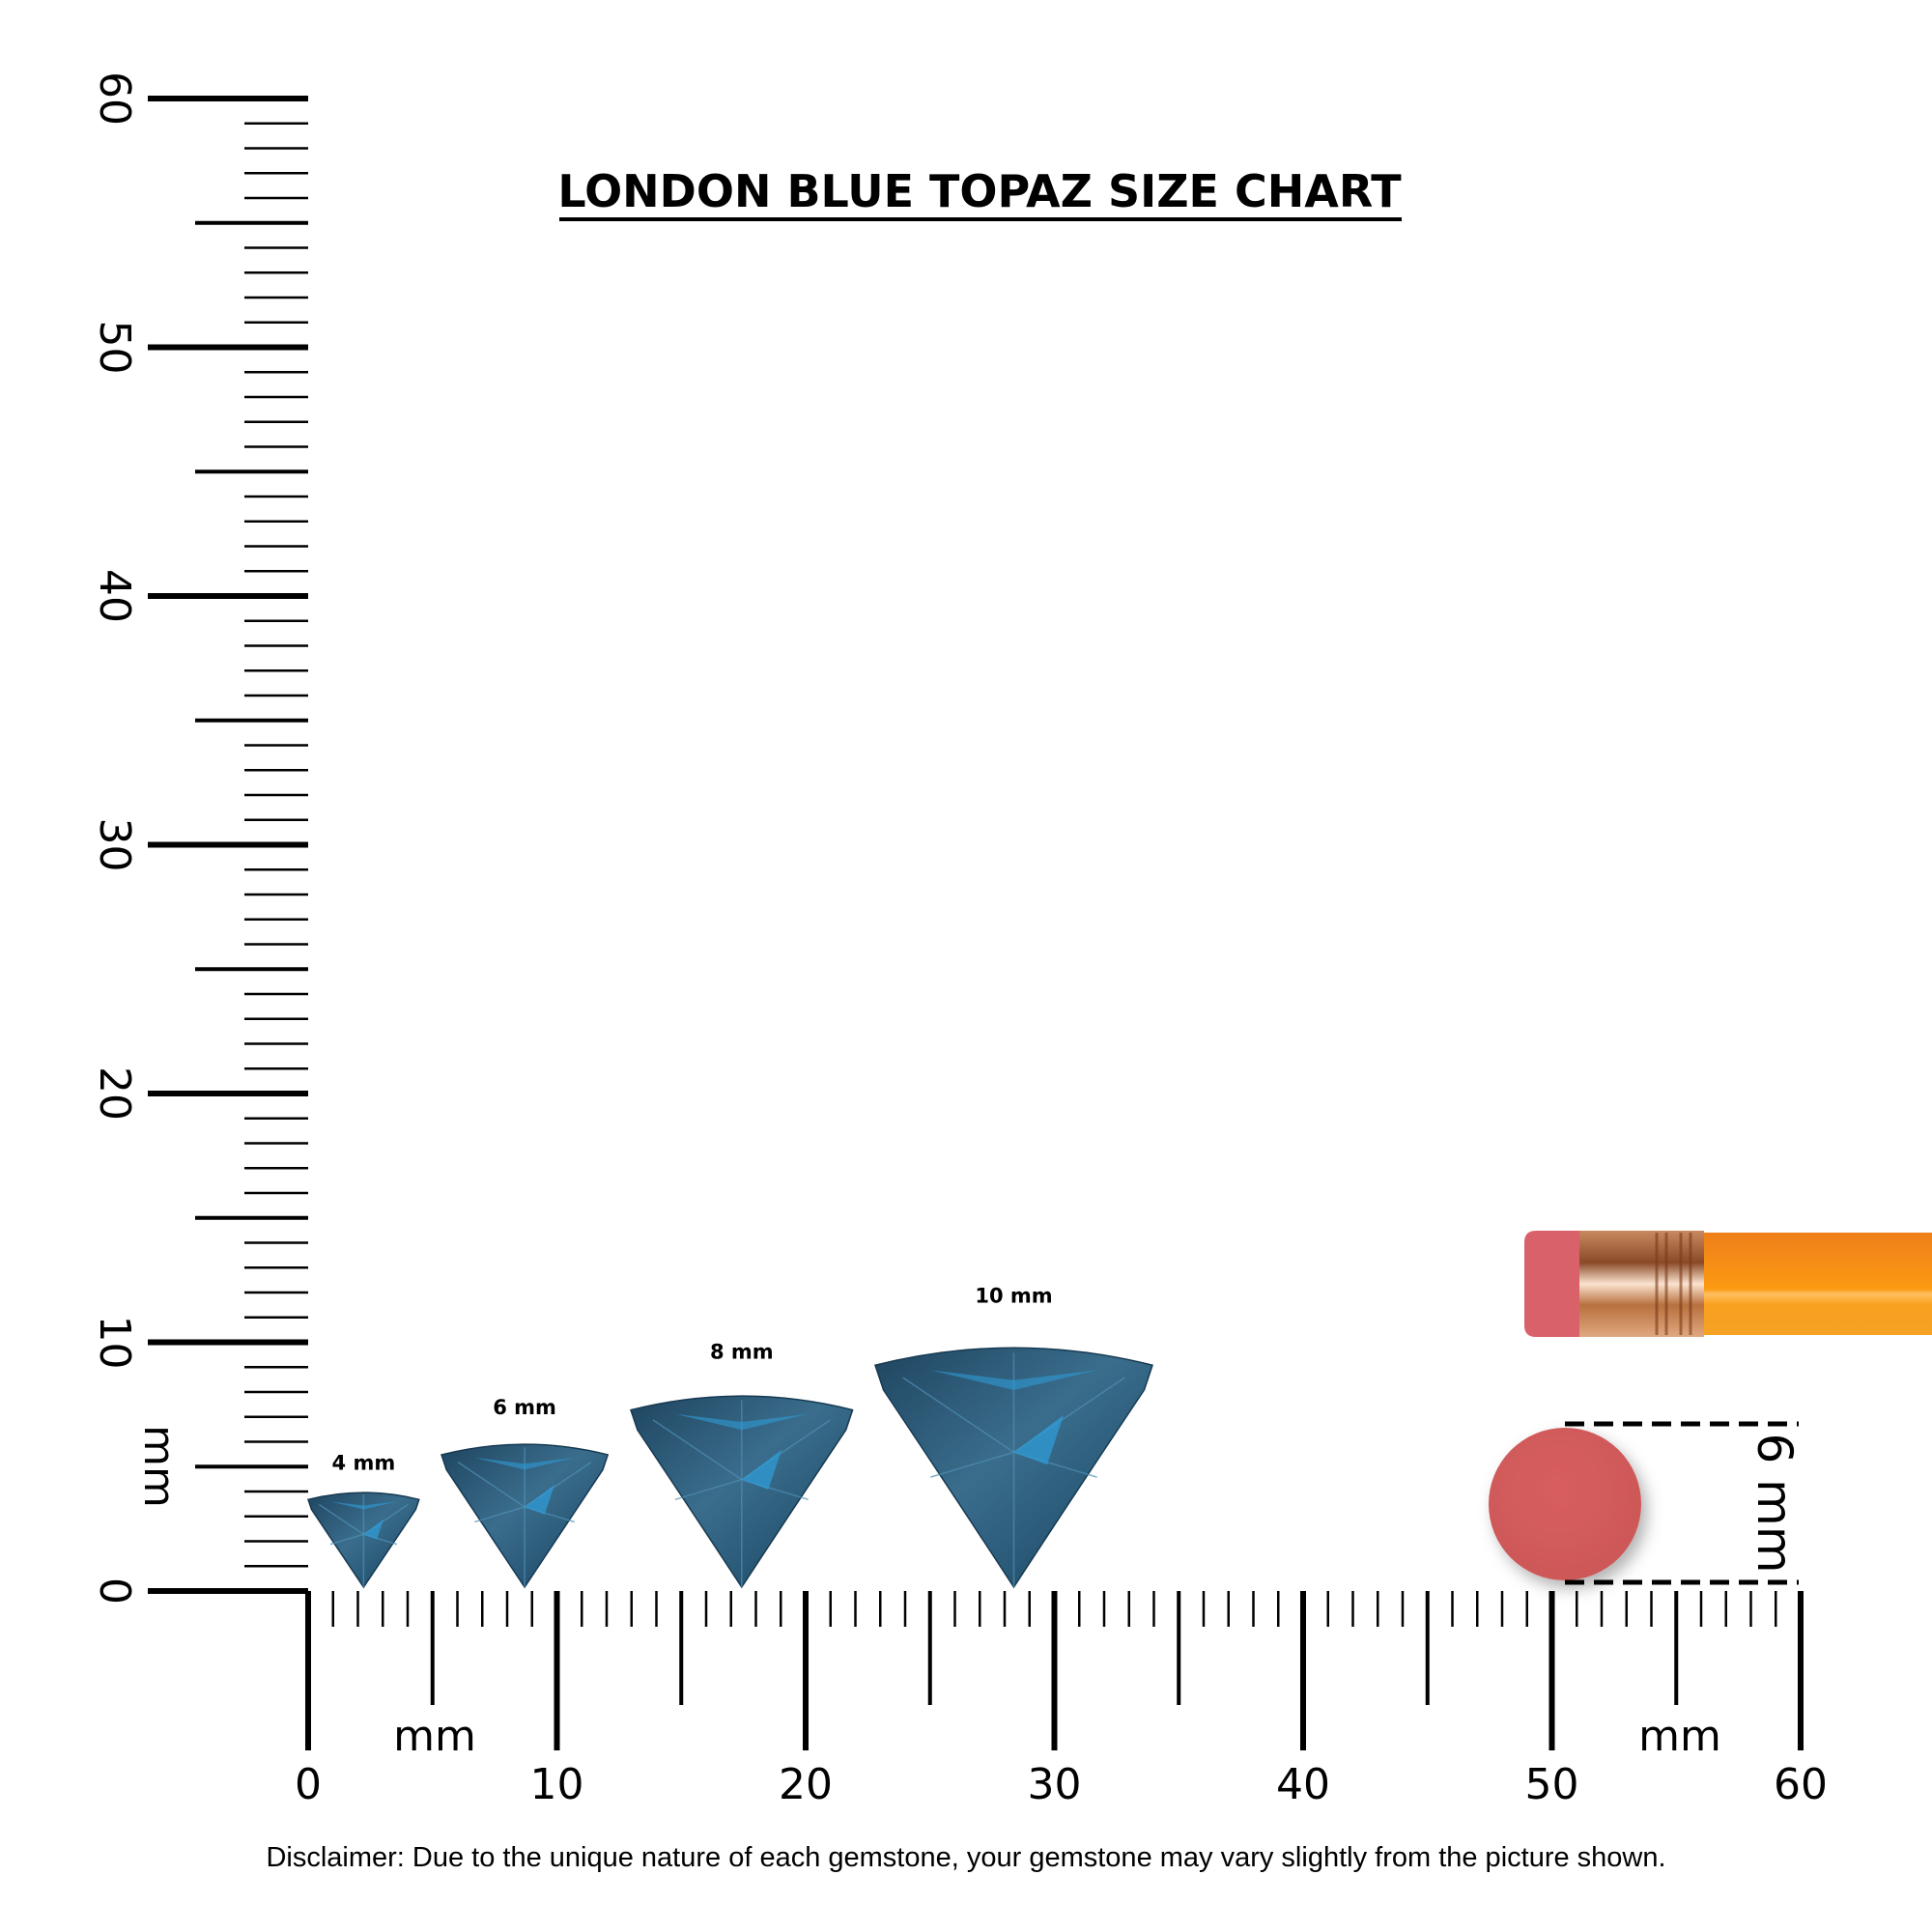 The image size is (1932, 1932). What do you see at coordinates (434, 1736) in the screenshot?
I see `horizontal-unit-label-left: mm` at bounding box center [434, 1736].